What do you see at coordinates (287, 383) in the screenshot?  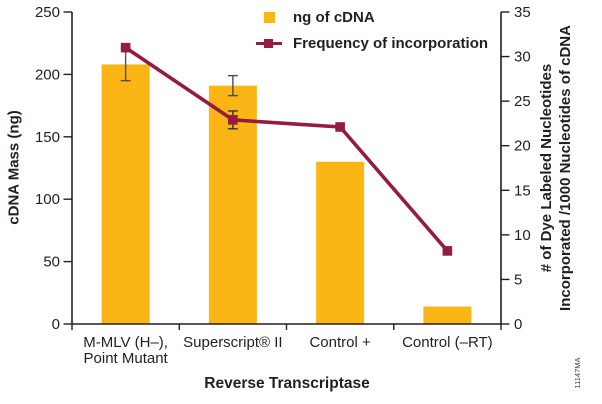 I see `x-axis-title: Reverse Transcriptase` at bounding box center [287, 383].